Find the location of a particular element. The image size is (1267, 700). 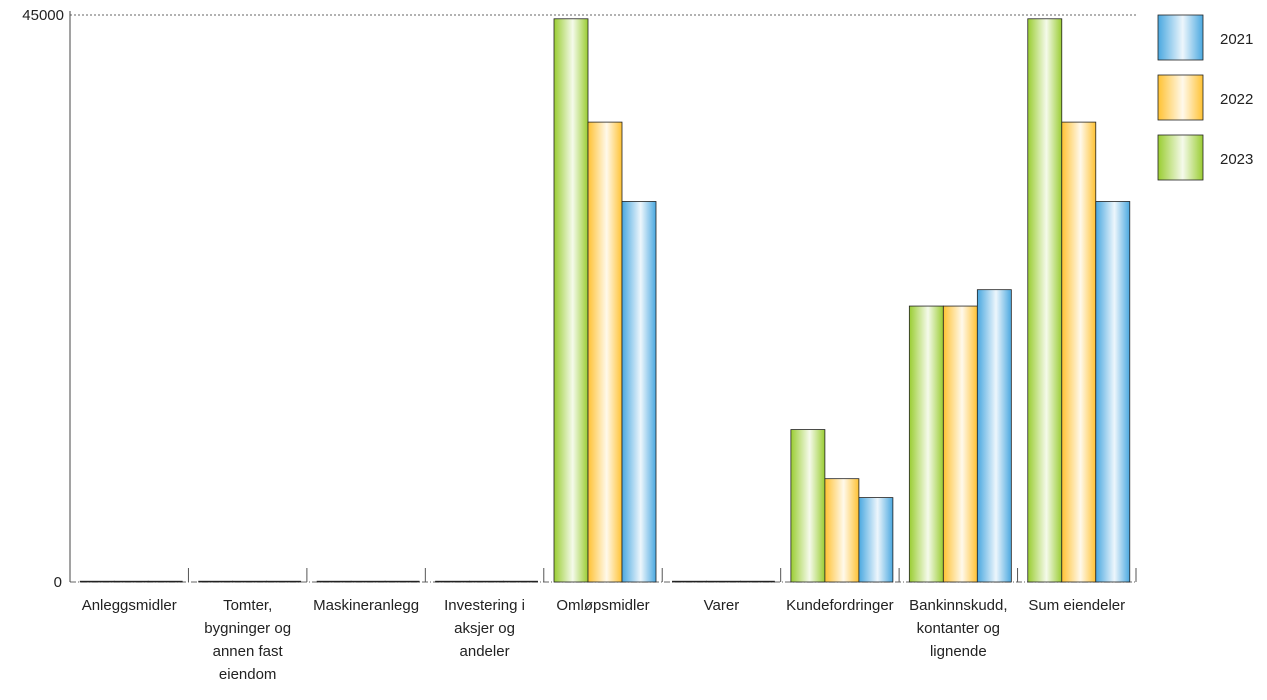

category-label: Tomter, bygninger og annen fast eiendom is located at coordinates (247, 640).